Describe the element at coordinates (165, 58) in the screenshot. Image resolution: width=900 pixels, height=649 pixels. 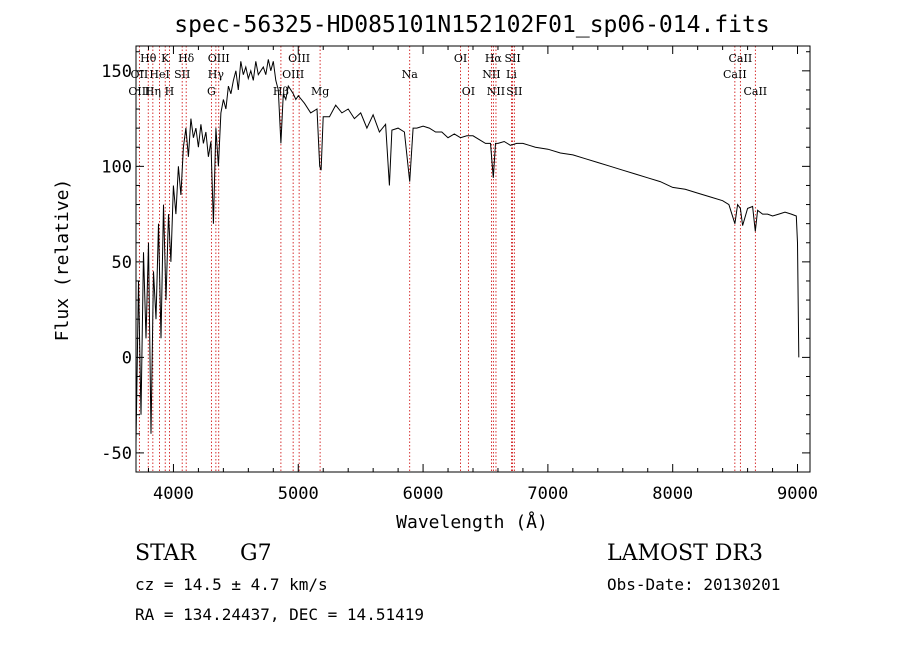
I see `spectral-line-label: K` at that location.